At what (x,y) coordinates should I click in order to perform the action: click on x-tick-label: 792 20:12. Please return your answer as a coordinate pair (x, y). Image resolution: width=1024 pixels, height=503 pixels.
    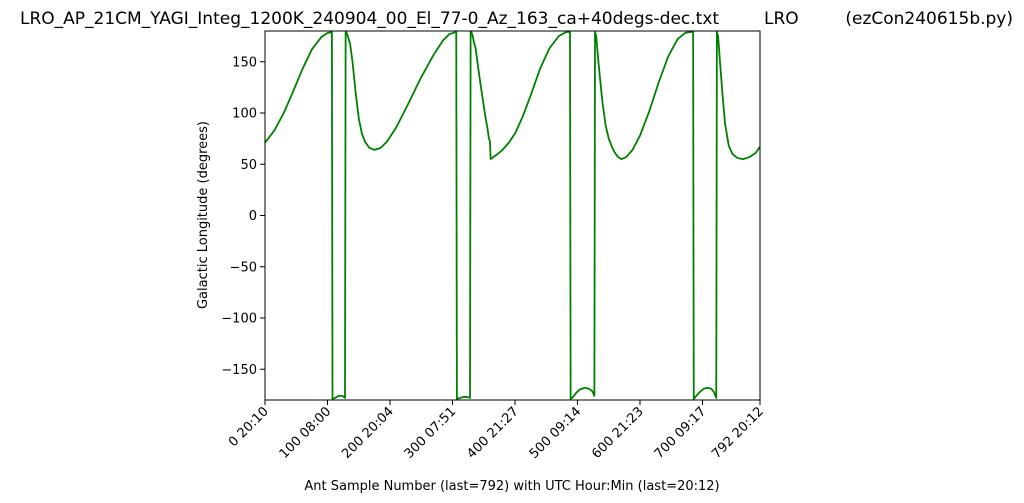
    Looking at the image, I should click on (738, 433).